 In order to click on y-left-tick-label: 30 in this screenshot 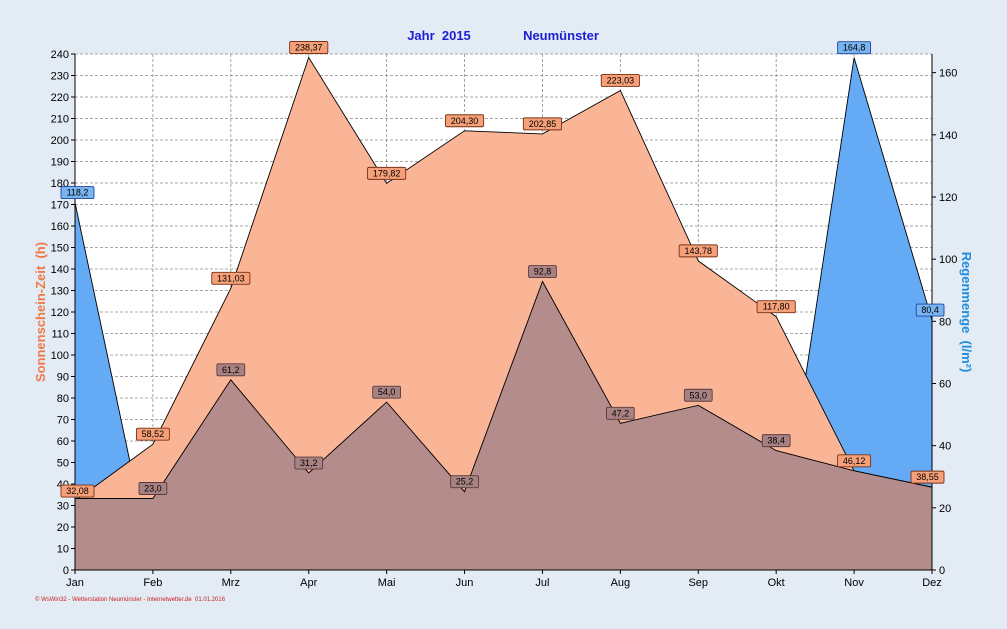, I will do `click(63, 507)`.